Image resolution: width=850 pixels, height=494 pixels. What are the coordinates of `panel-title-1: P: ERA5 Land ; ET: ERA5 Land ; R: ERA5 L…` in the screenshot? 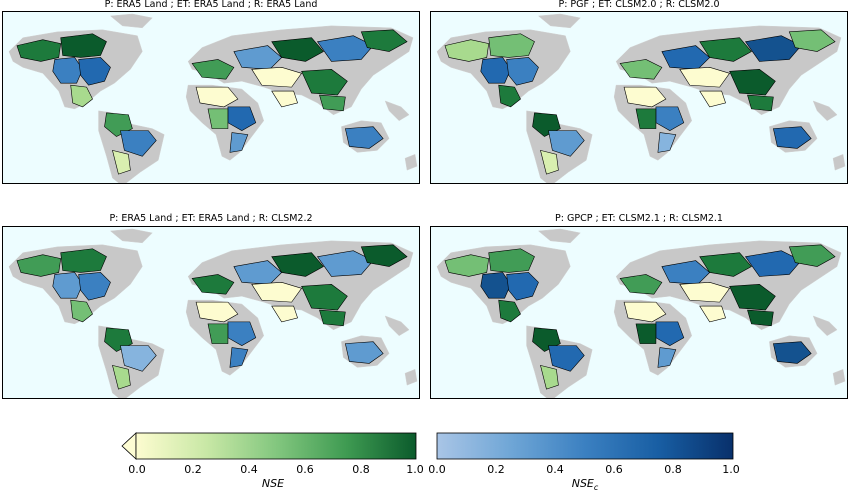 It's located at (211, 5).